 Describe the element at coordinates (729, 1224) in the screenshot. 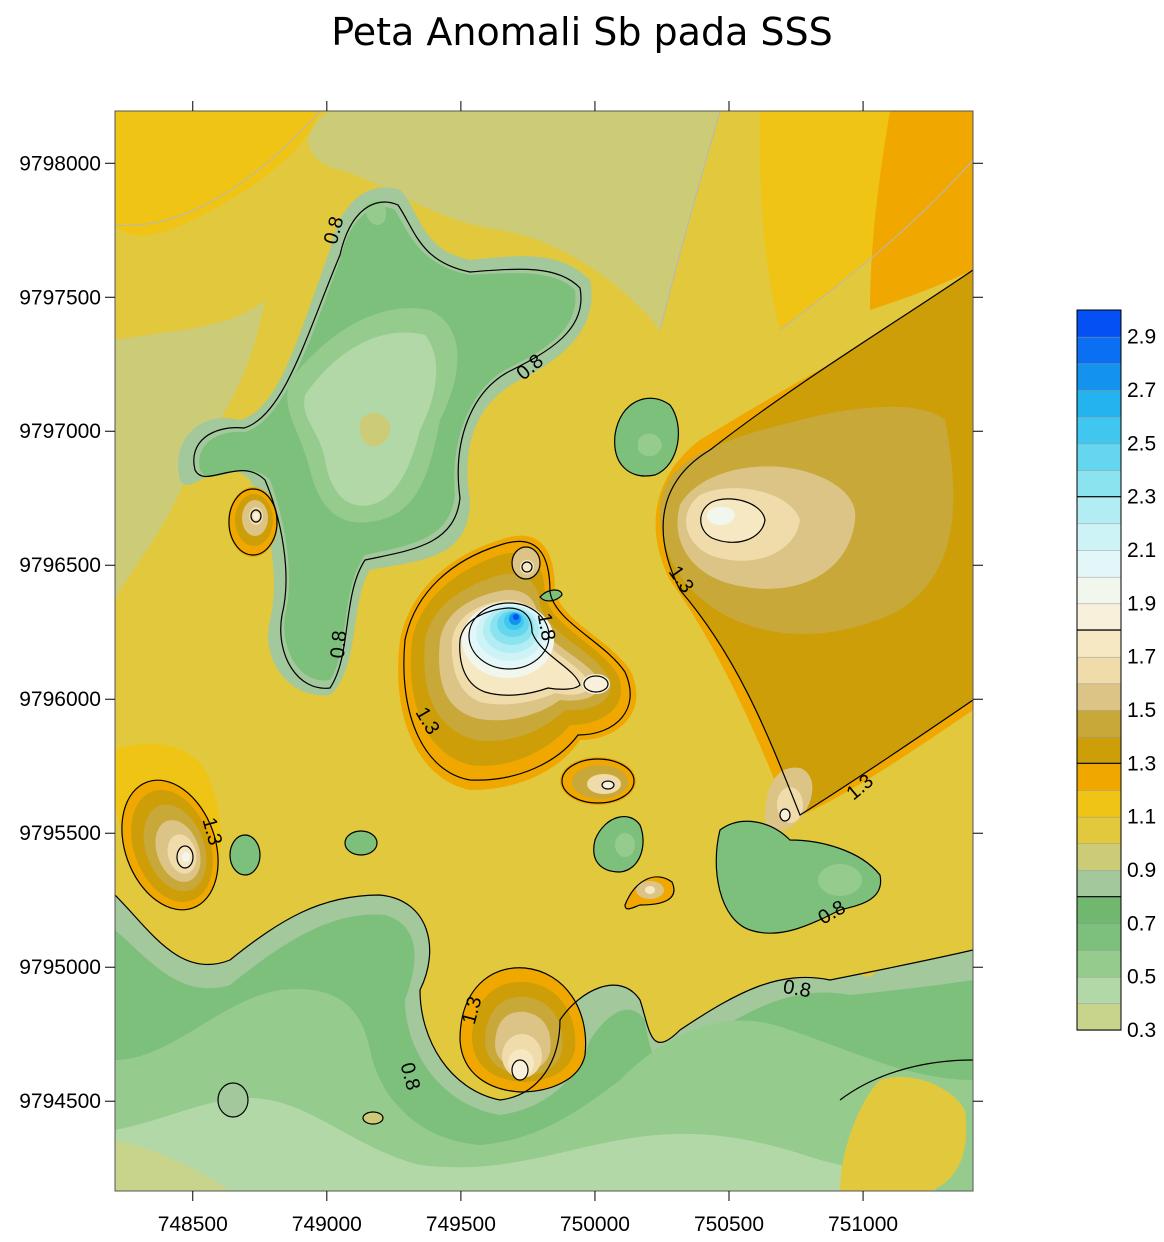

I see `x-tick-label: 750500` at that location.